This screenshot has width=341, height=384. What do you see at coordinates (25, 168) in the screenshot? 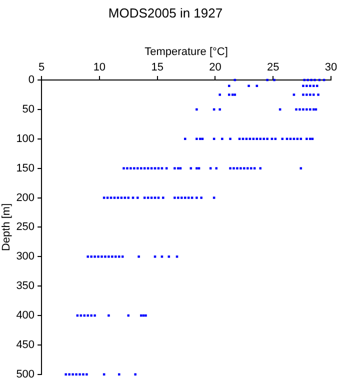
I see `y-tick-label: 150` at bounding box center [25, 168].